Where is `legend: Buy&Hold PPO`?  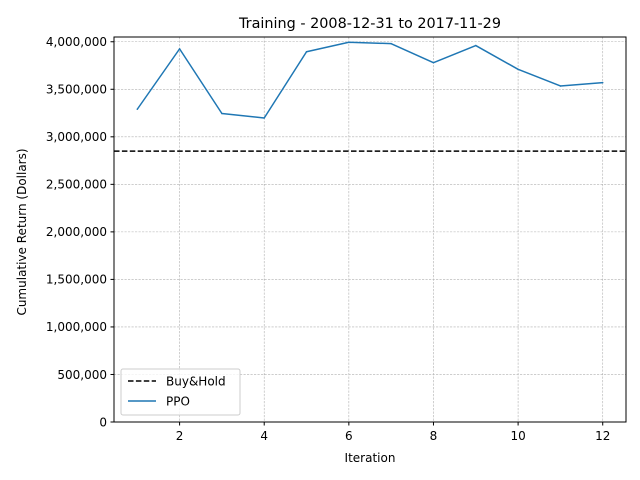 legend: Buy&Hold PPO is located at coordinates (180, 392).